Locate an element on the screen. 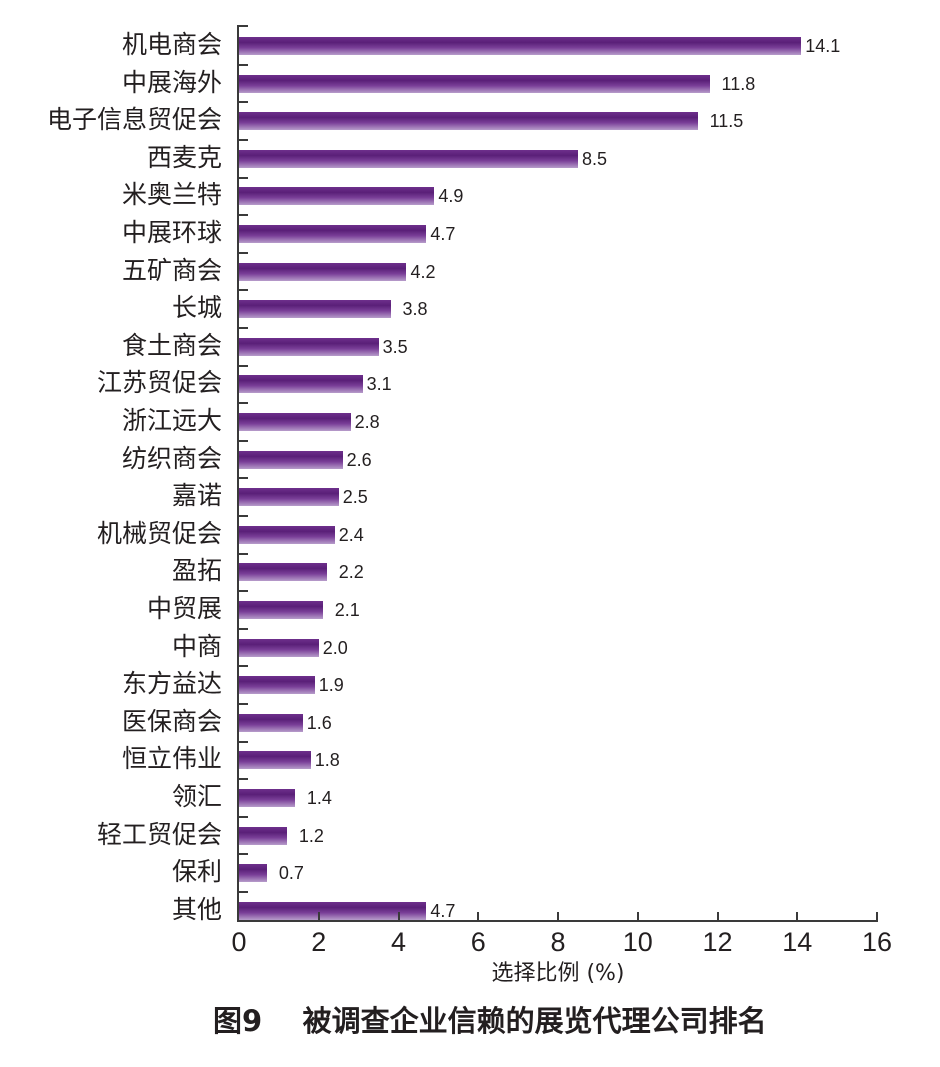 This screenshot has width=940, height=1067. category-label: 东方益达 is located at coordinates (171, 684).